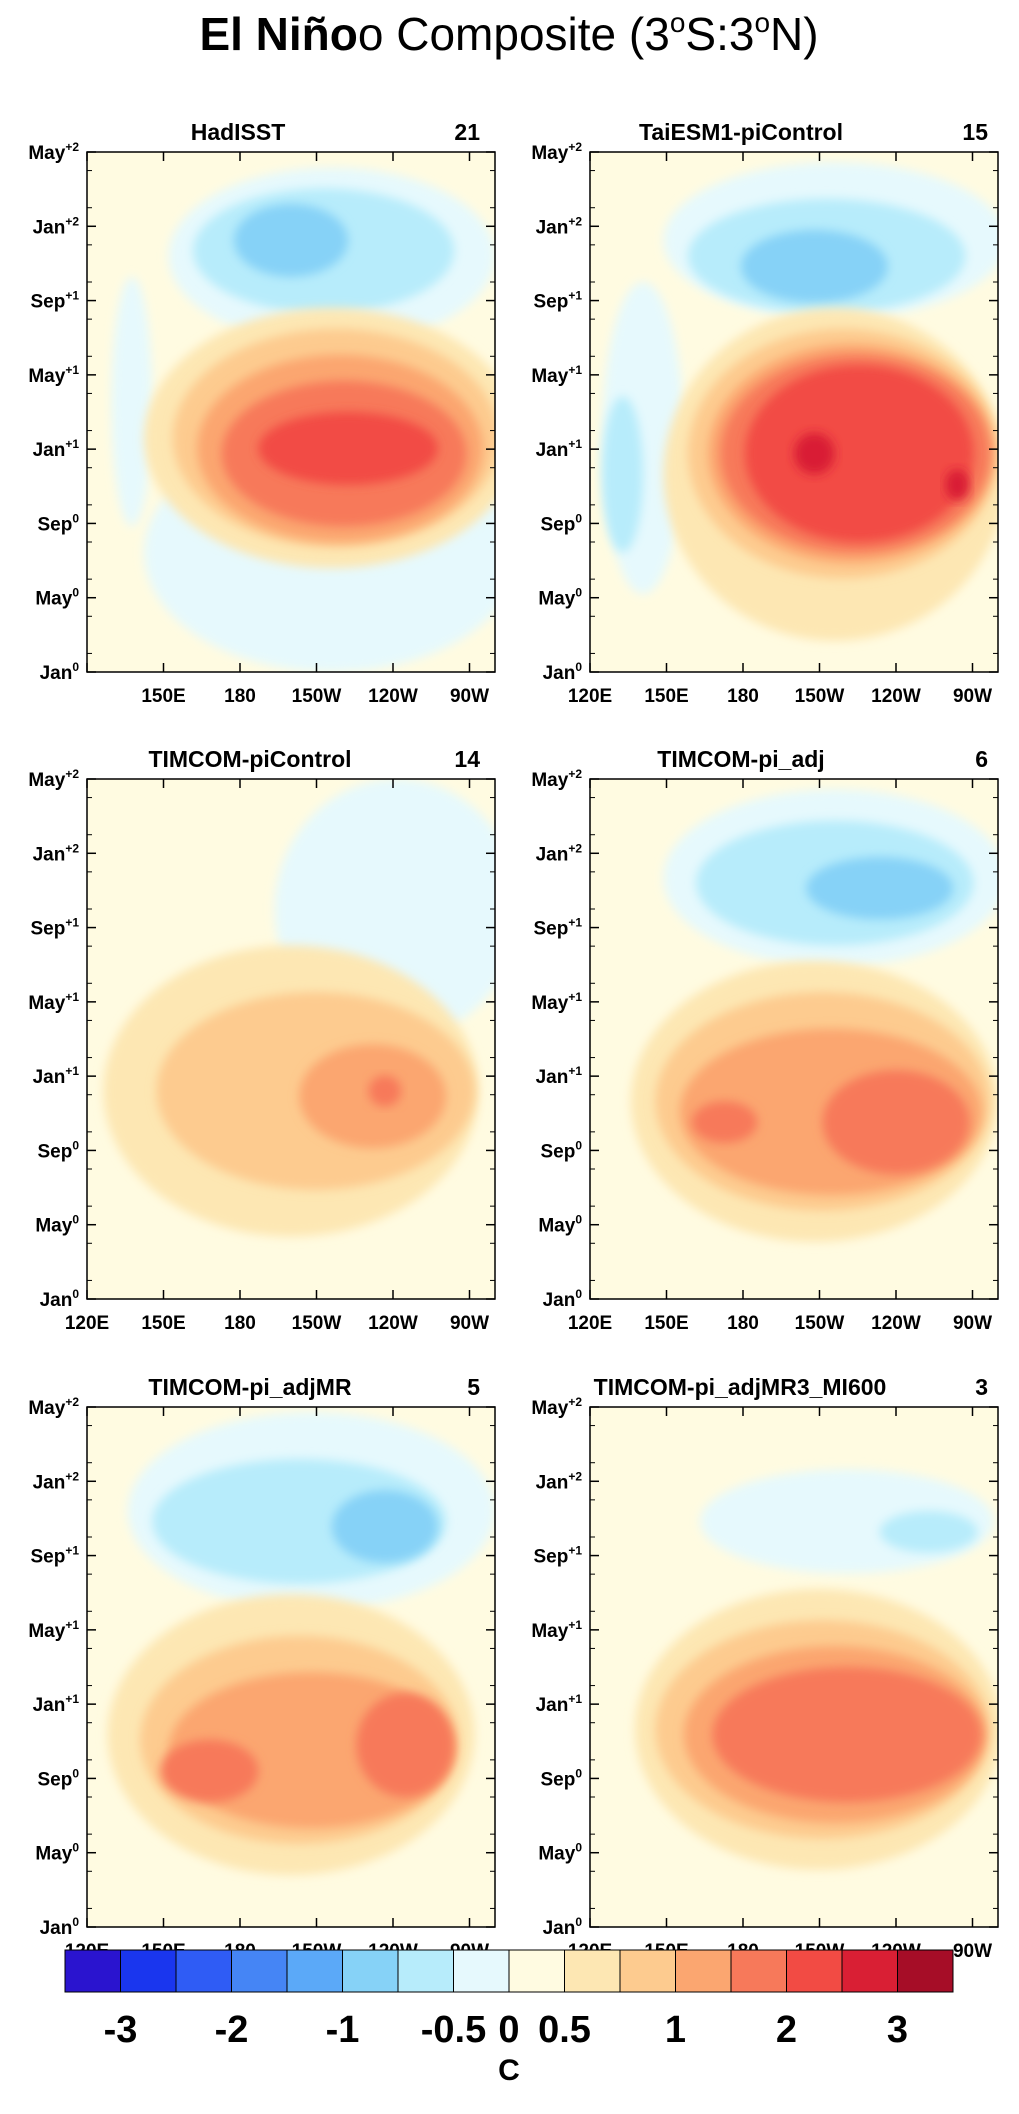  Describe the element at coordinates (249, 759) in the screenshot. I see `panel-title: TIMCOM-piControl` at that location.